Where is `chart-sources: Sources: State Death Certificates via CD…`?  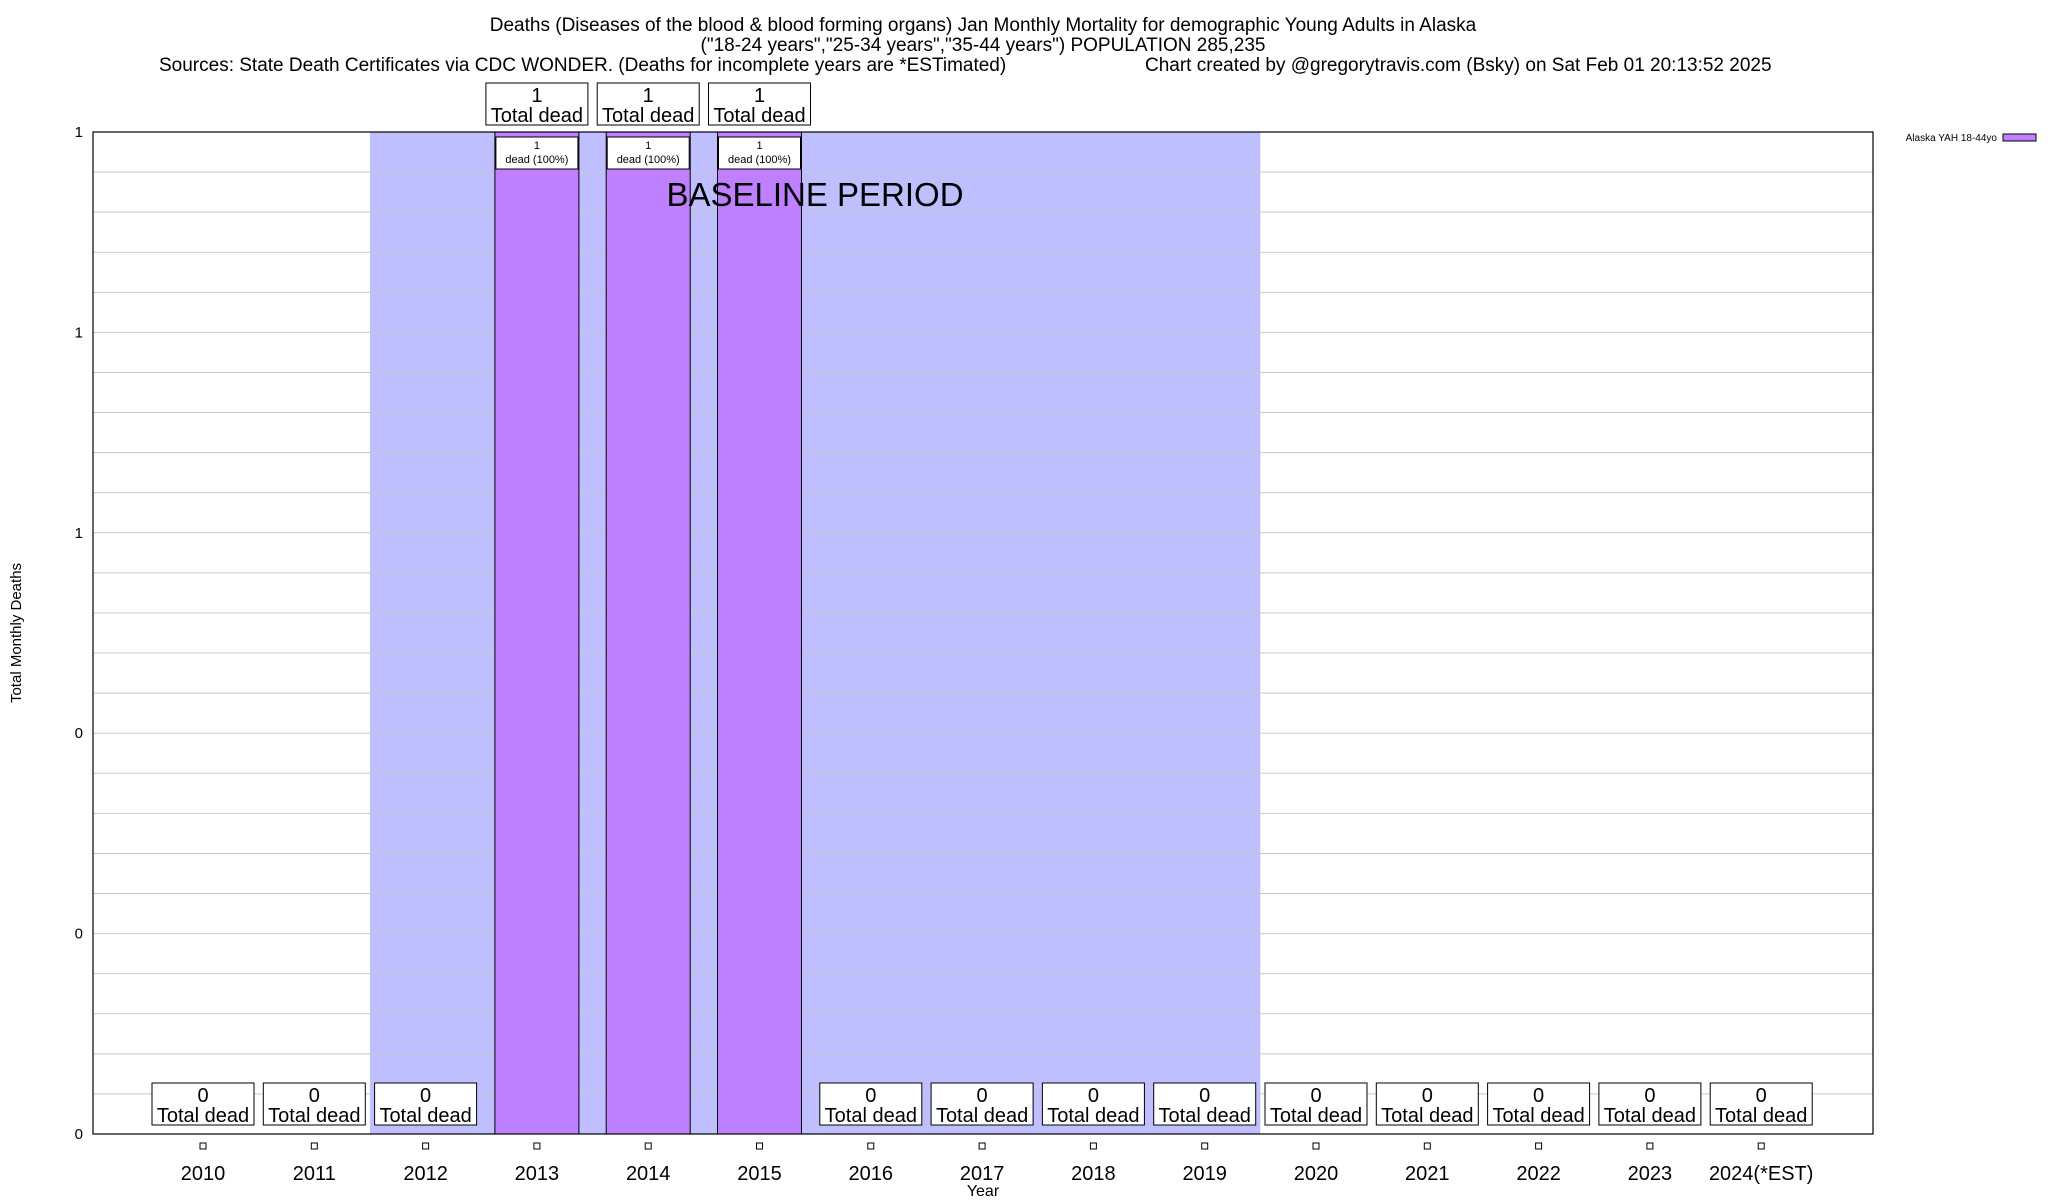 chart-sources: Sources: State Death Certificates via CD… is located at coordinates (582, 65).